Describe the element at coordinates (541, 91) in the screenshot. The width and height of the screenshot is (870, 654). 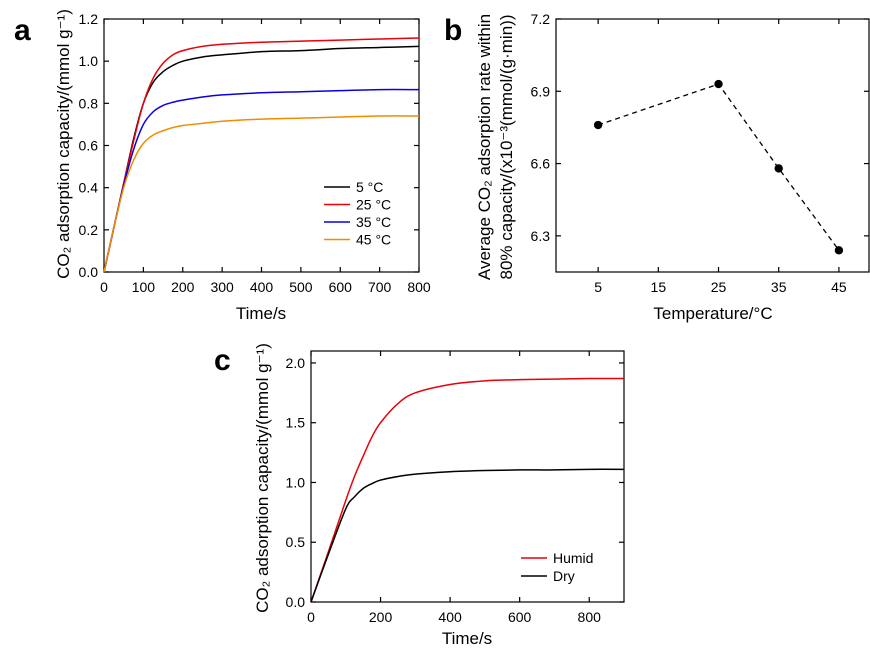
I see `y-tick-label: 6.9` at that location.